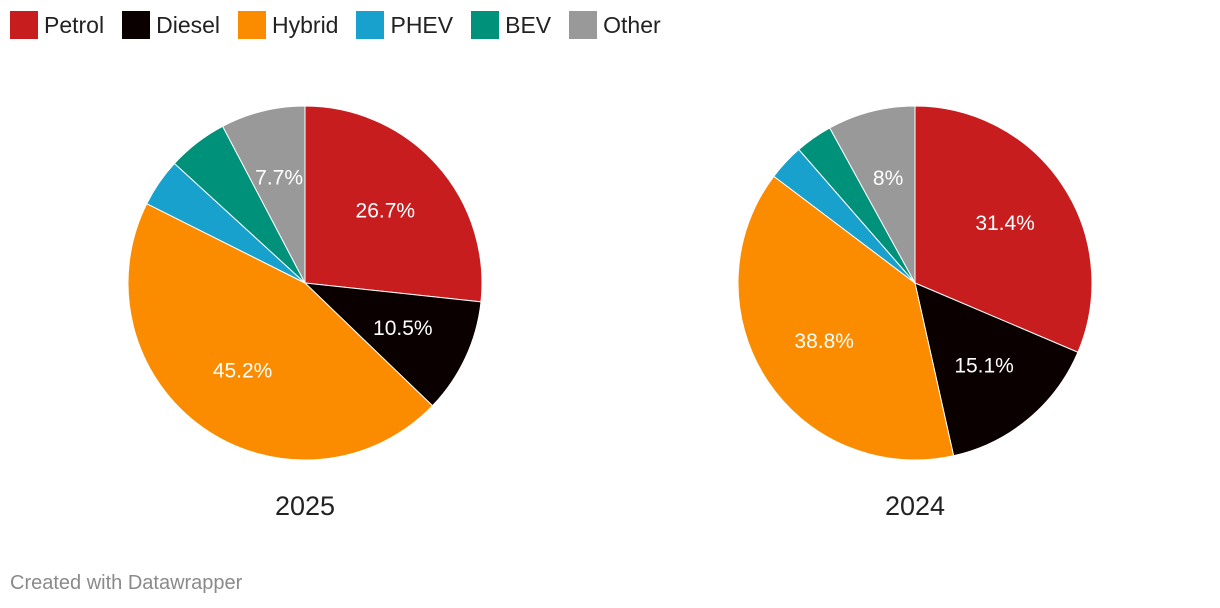 The height and width of the screenshot is (608, 1220). I want to click on legend-item-phev: PHEV, so click(404, 25).